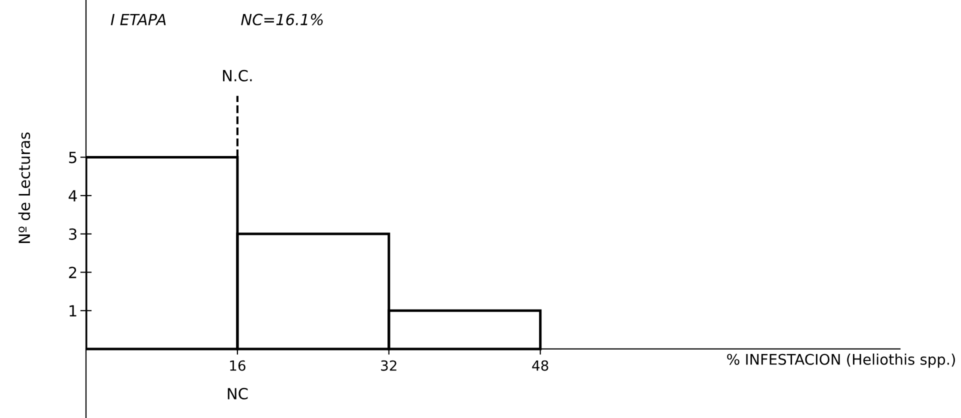  Describe the element at coordinates (237, 76) in the screenshot. I see `ref-line-label: N.C.` at that location.